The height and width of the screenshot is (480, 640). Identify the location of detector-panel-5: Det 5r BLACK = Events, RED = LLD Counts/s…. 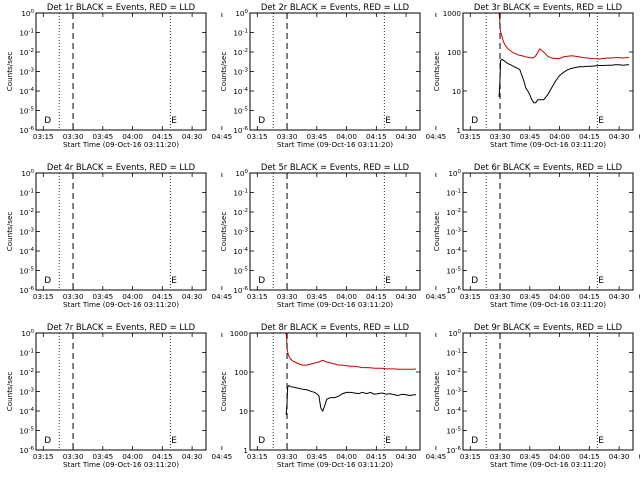
(332, 235).